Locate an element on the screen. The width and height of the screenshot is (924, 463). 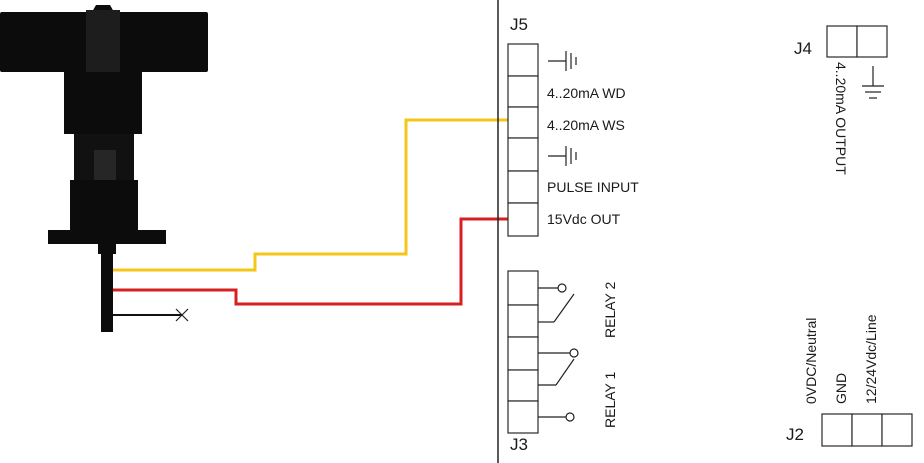
power-wire is located at coordinates (316, 261).